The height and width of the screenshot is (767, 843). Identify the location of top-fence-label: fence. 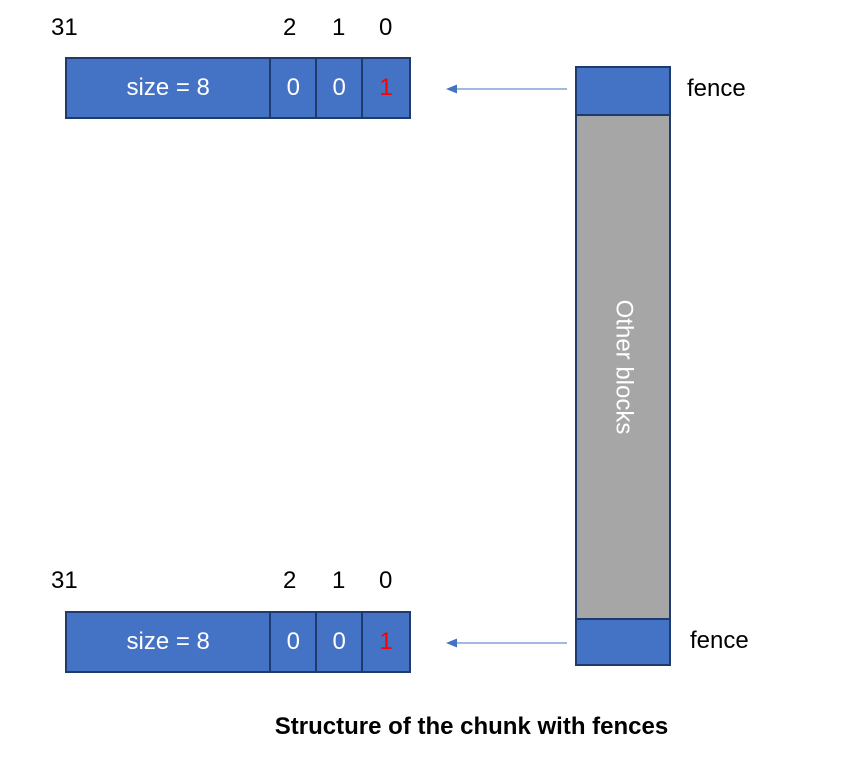
(716, 88).